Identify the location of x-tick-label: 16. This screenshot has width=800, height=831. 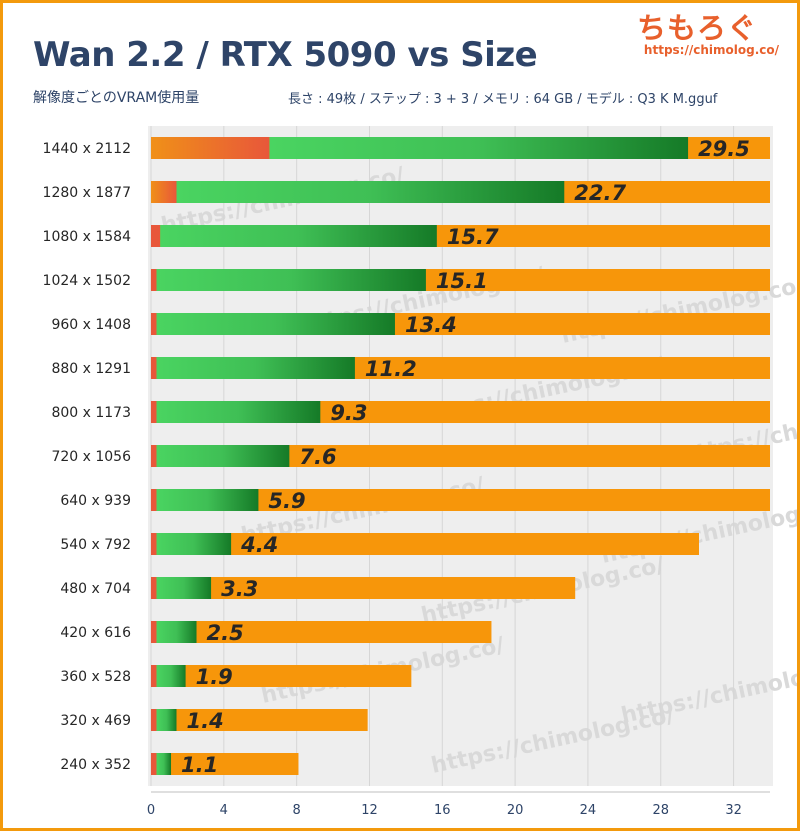
(442, 810).